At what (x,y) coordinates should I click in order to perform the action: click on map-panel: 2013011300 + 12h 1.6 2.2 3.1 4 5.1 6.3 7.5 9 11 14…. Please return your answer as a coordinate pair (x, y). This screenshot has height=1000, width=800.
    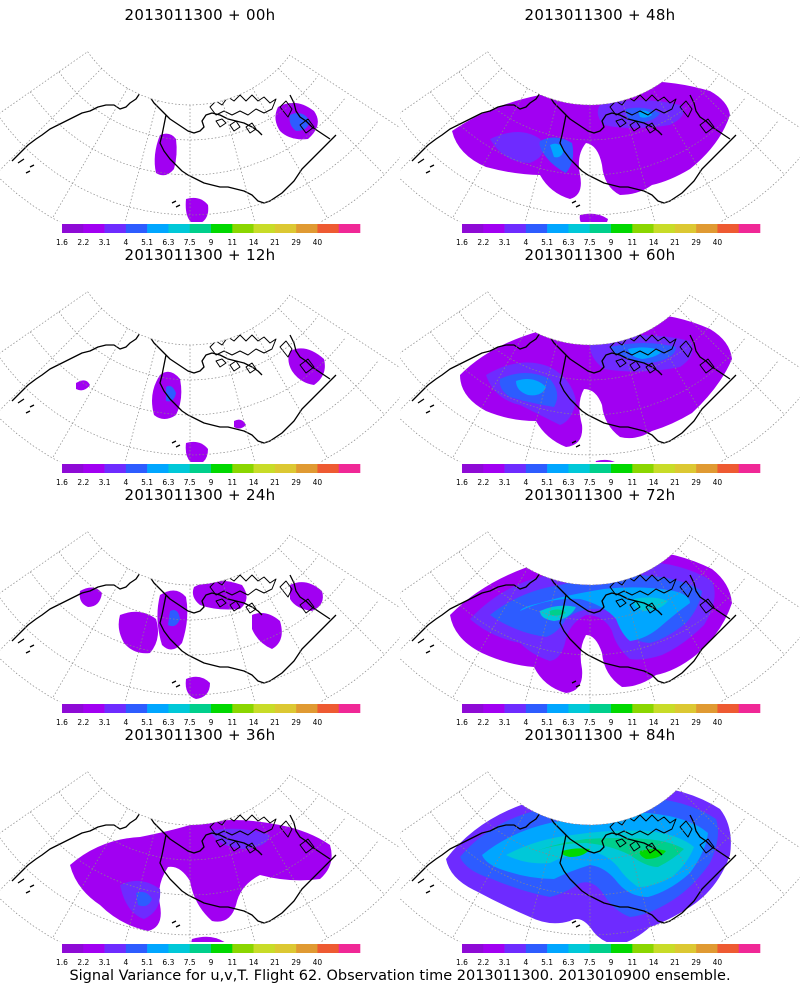
    Looking at the image, I should click on (200, 363).